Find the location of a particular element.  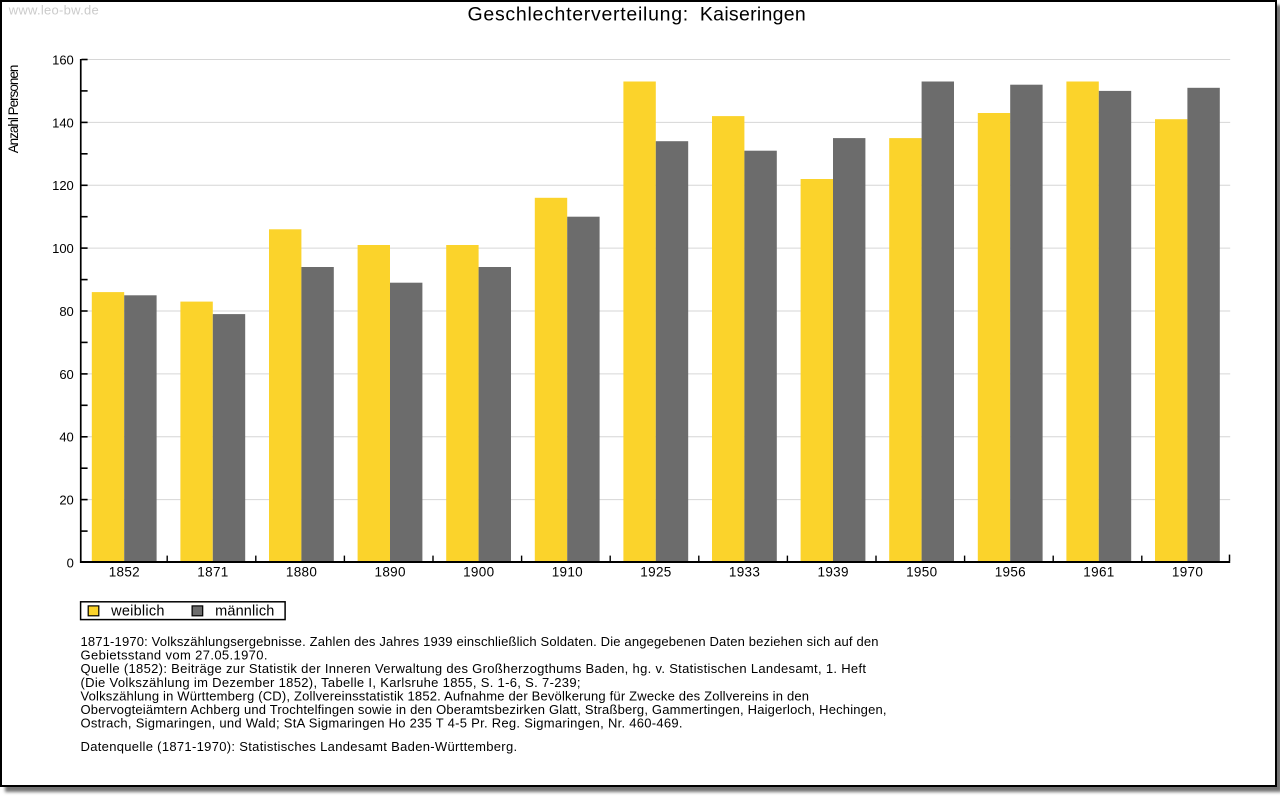

svg-text: 1925 is located at coordinates (655, 572).